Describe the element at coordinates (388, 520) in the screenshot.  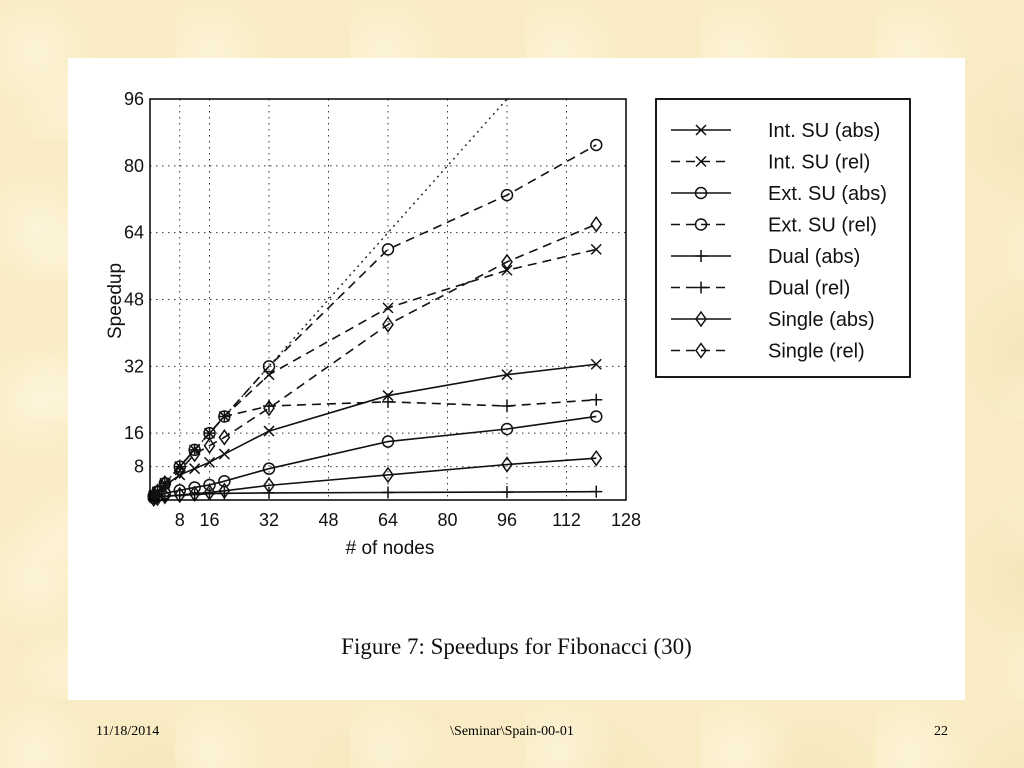
I see `x-tick-label: 64` at that location.